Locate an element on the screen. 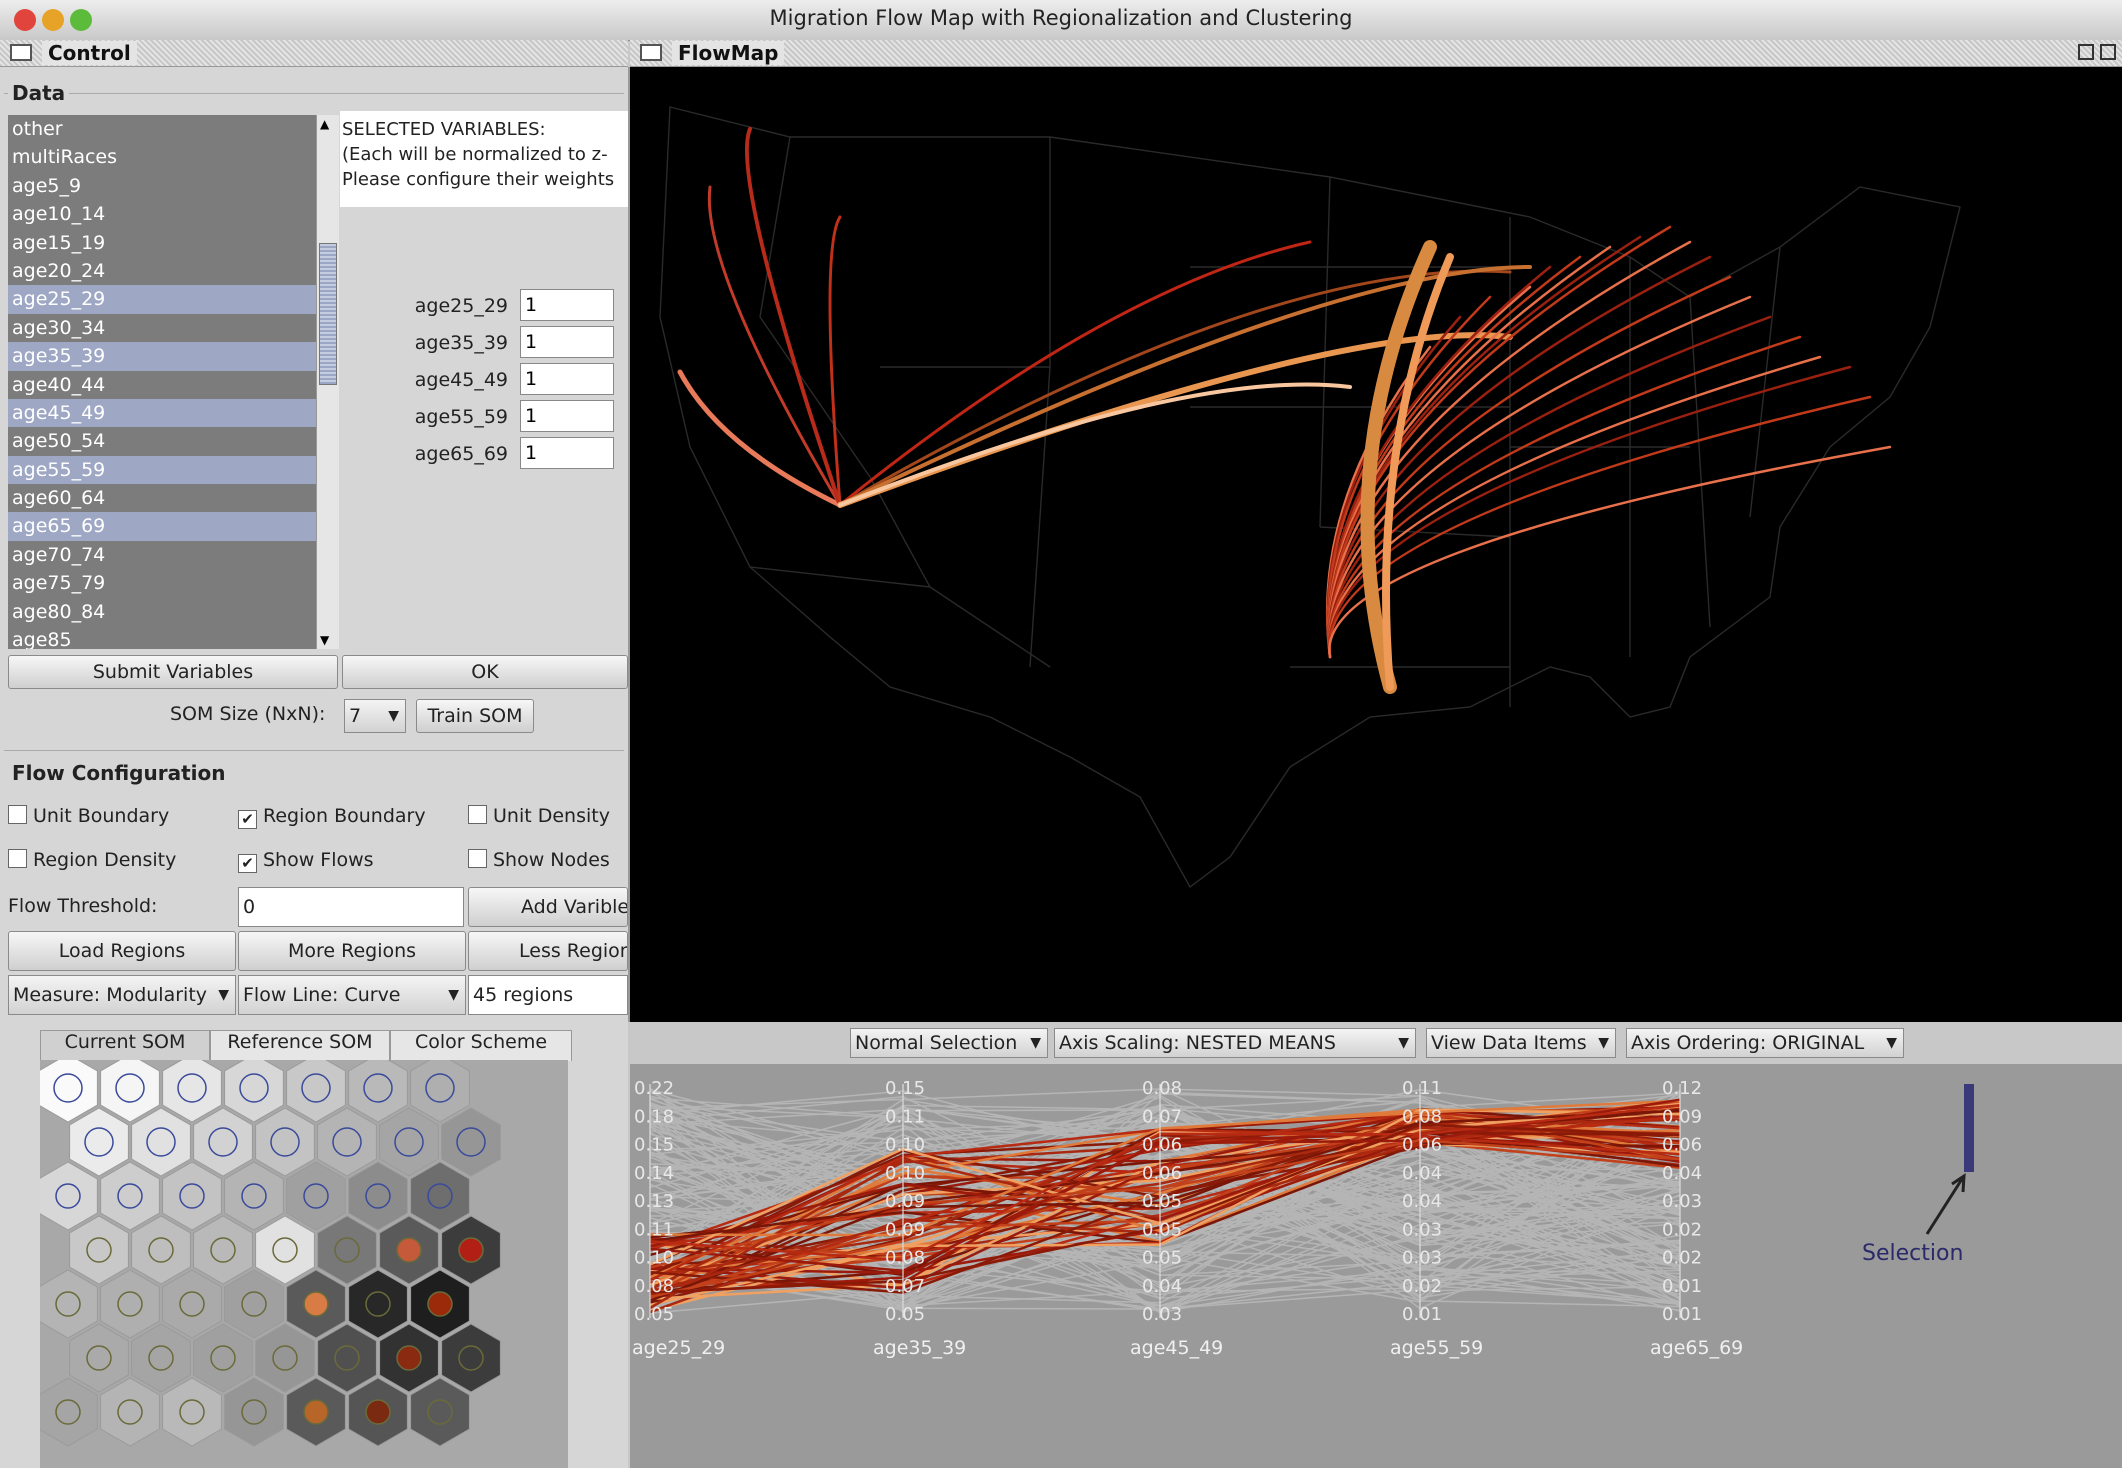 Image resolution: width=2122 pixels, height=1468 pixels. axis-scaling-value: Axis Scaling: NESTED MEANS is located at coordinates (1197, 1043).